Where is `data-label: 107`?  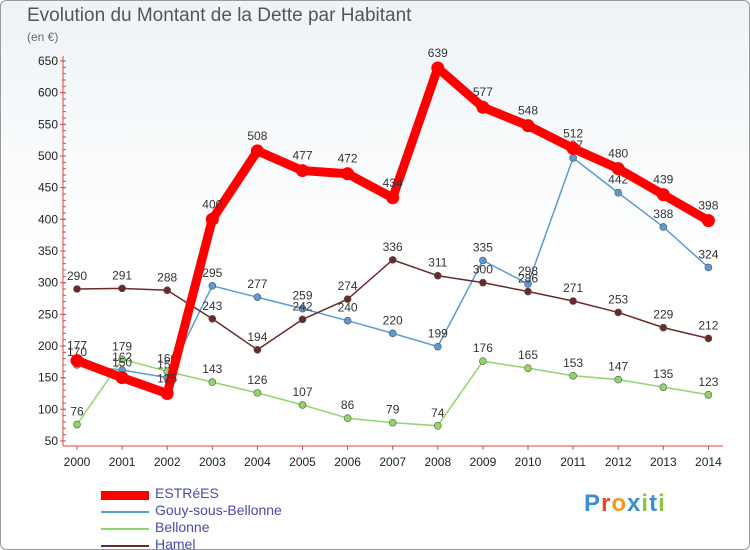 data-label: 107 is located at coordinates (302, 392).